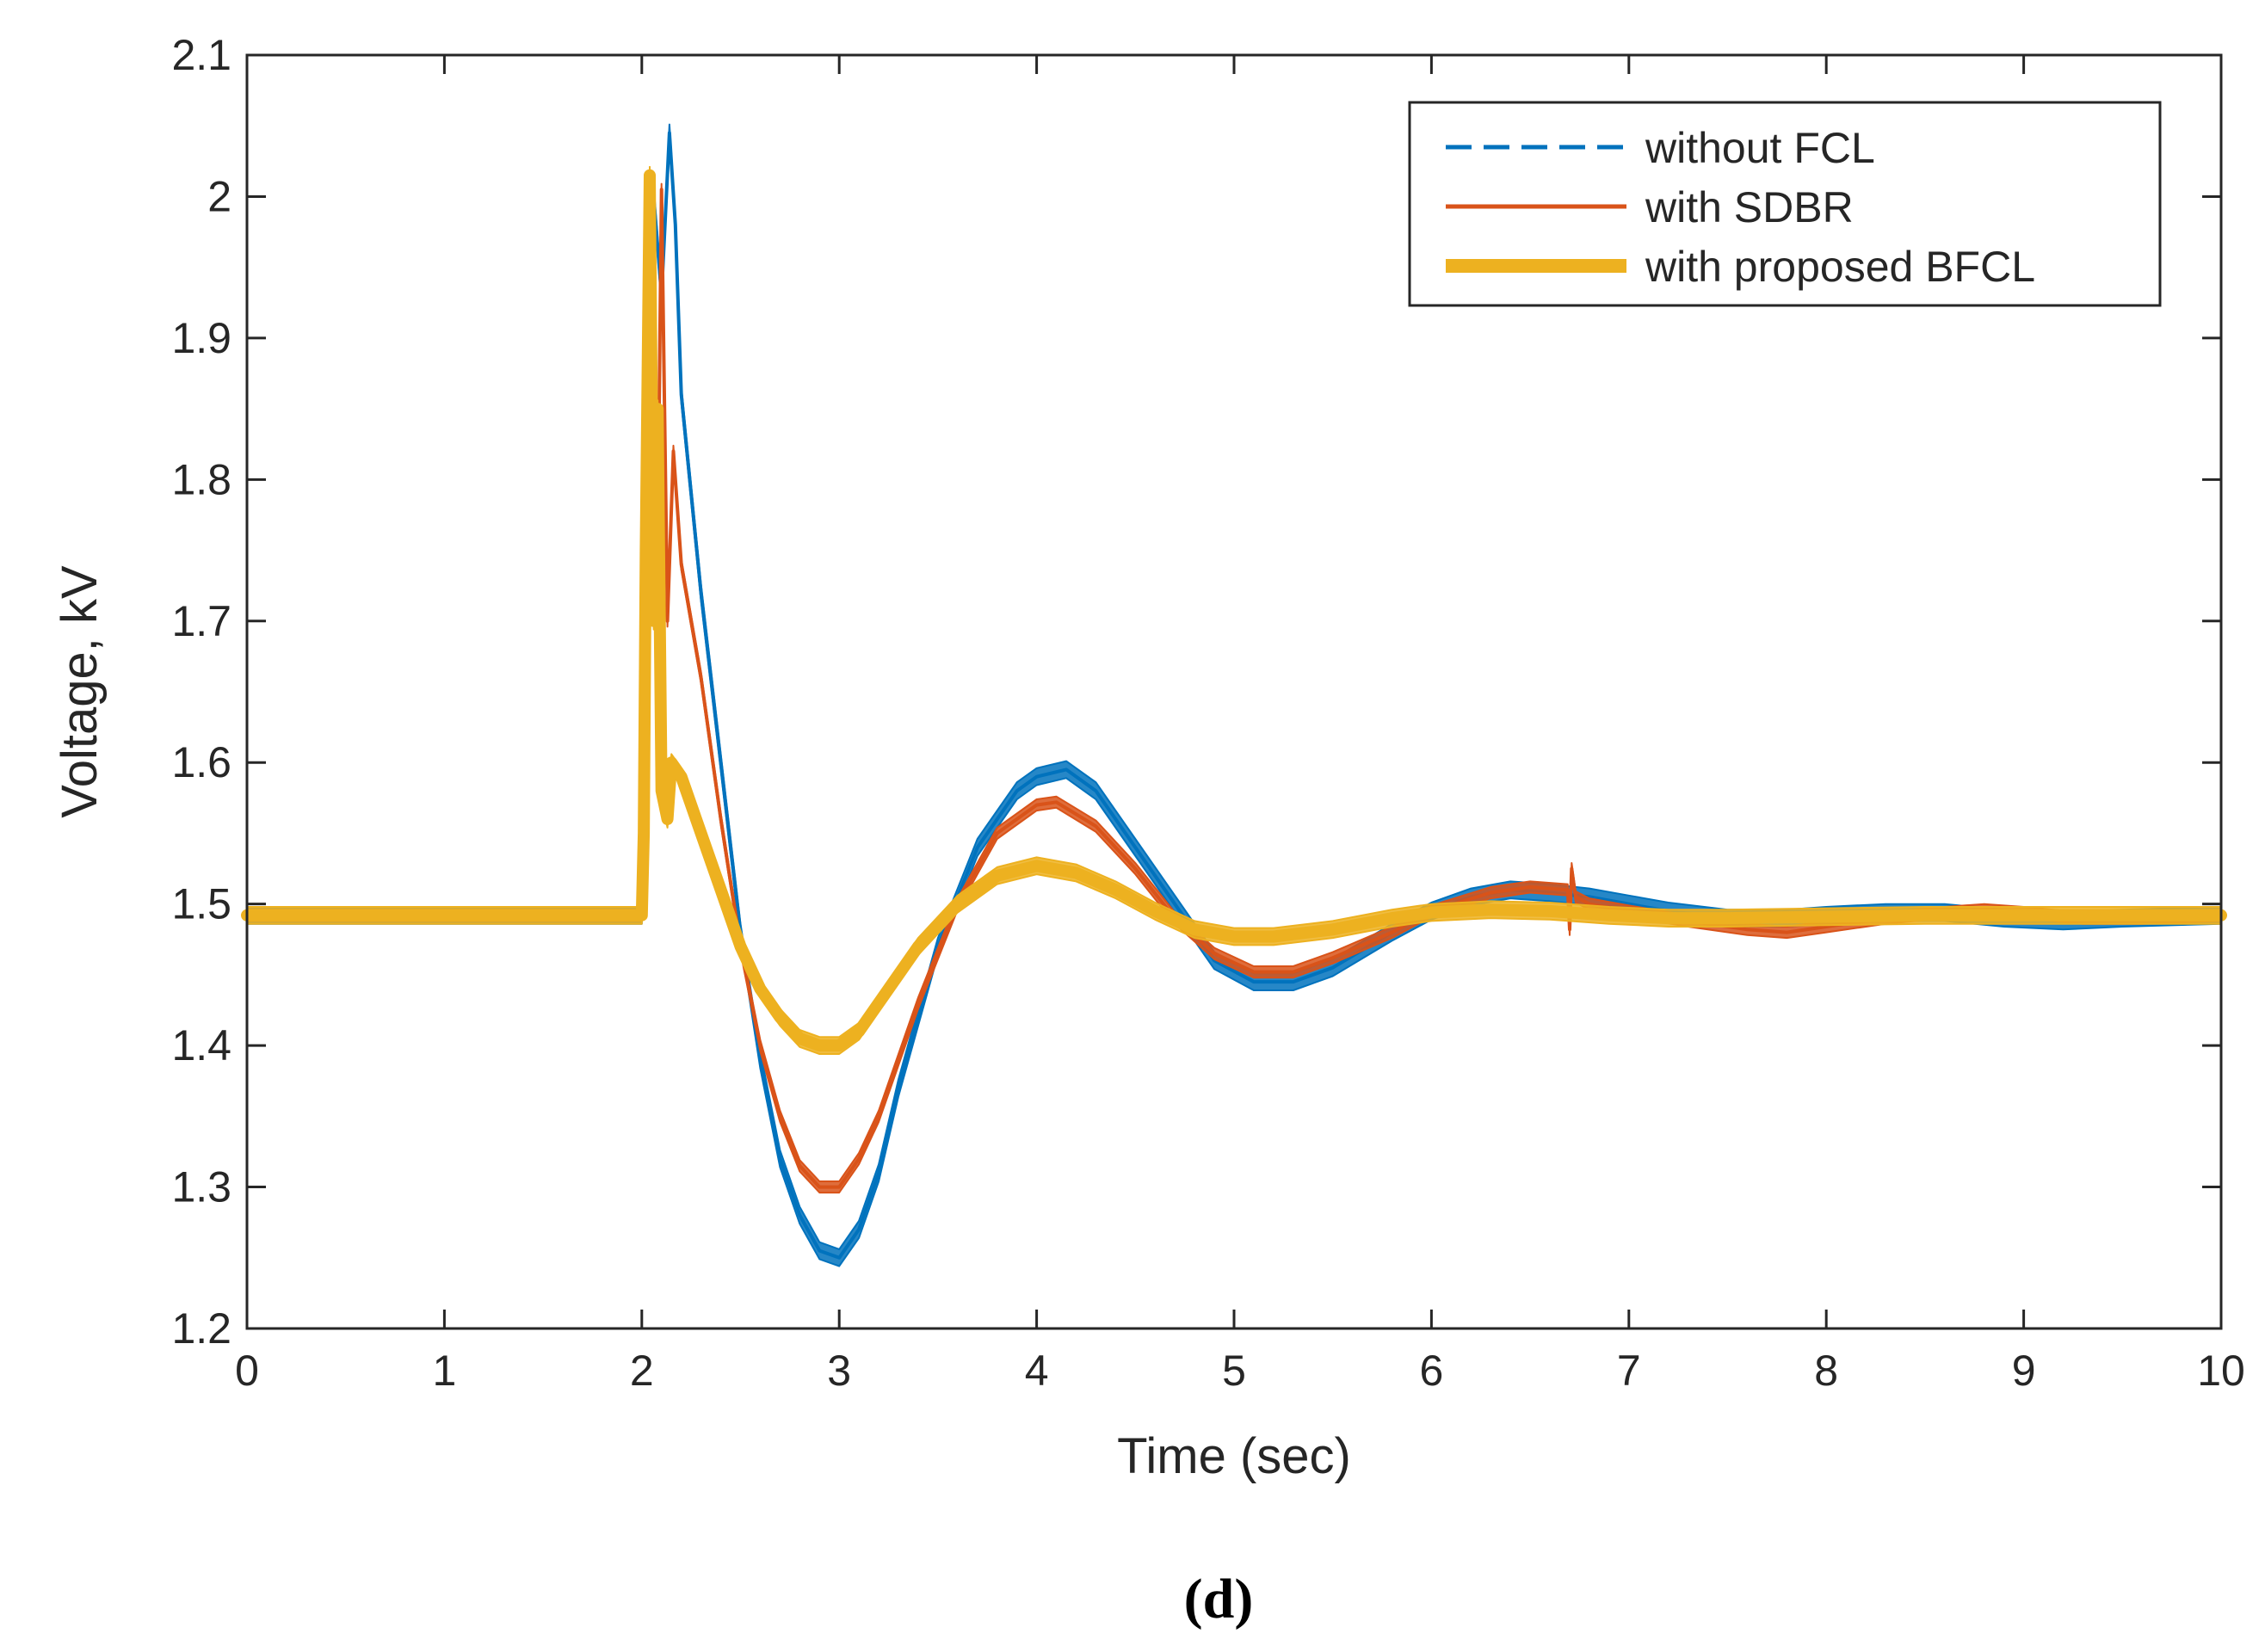 This screenshot has height=1652, width=2265. What do you see at coordinates (201, 1045) in the screenshot?
I see `y-tick-label: 1.4` at bounding box center [201, 1045].